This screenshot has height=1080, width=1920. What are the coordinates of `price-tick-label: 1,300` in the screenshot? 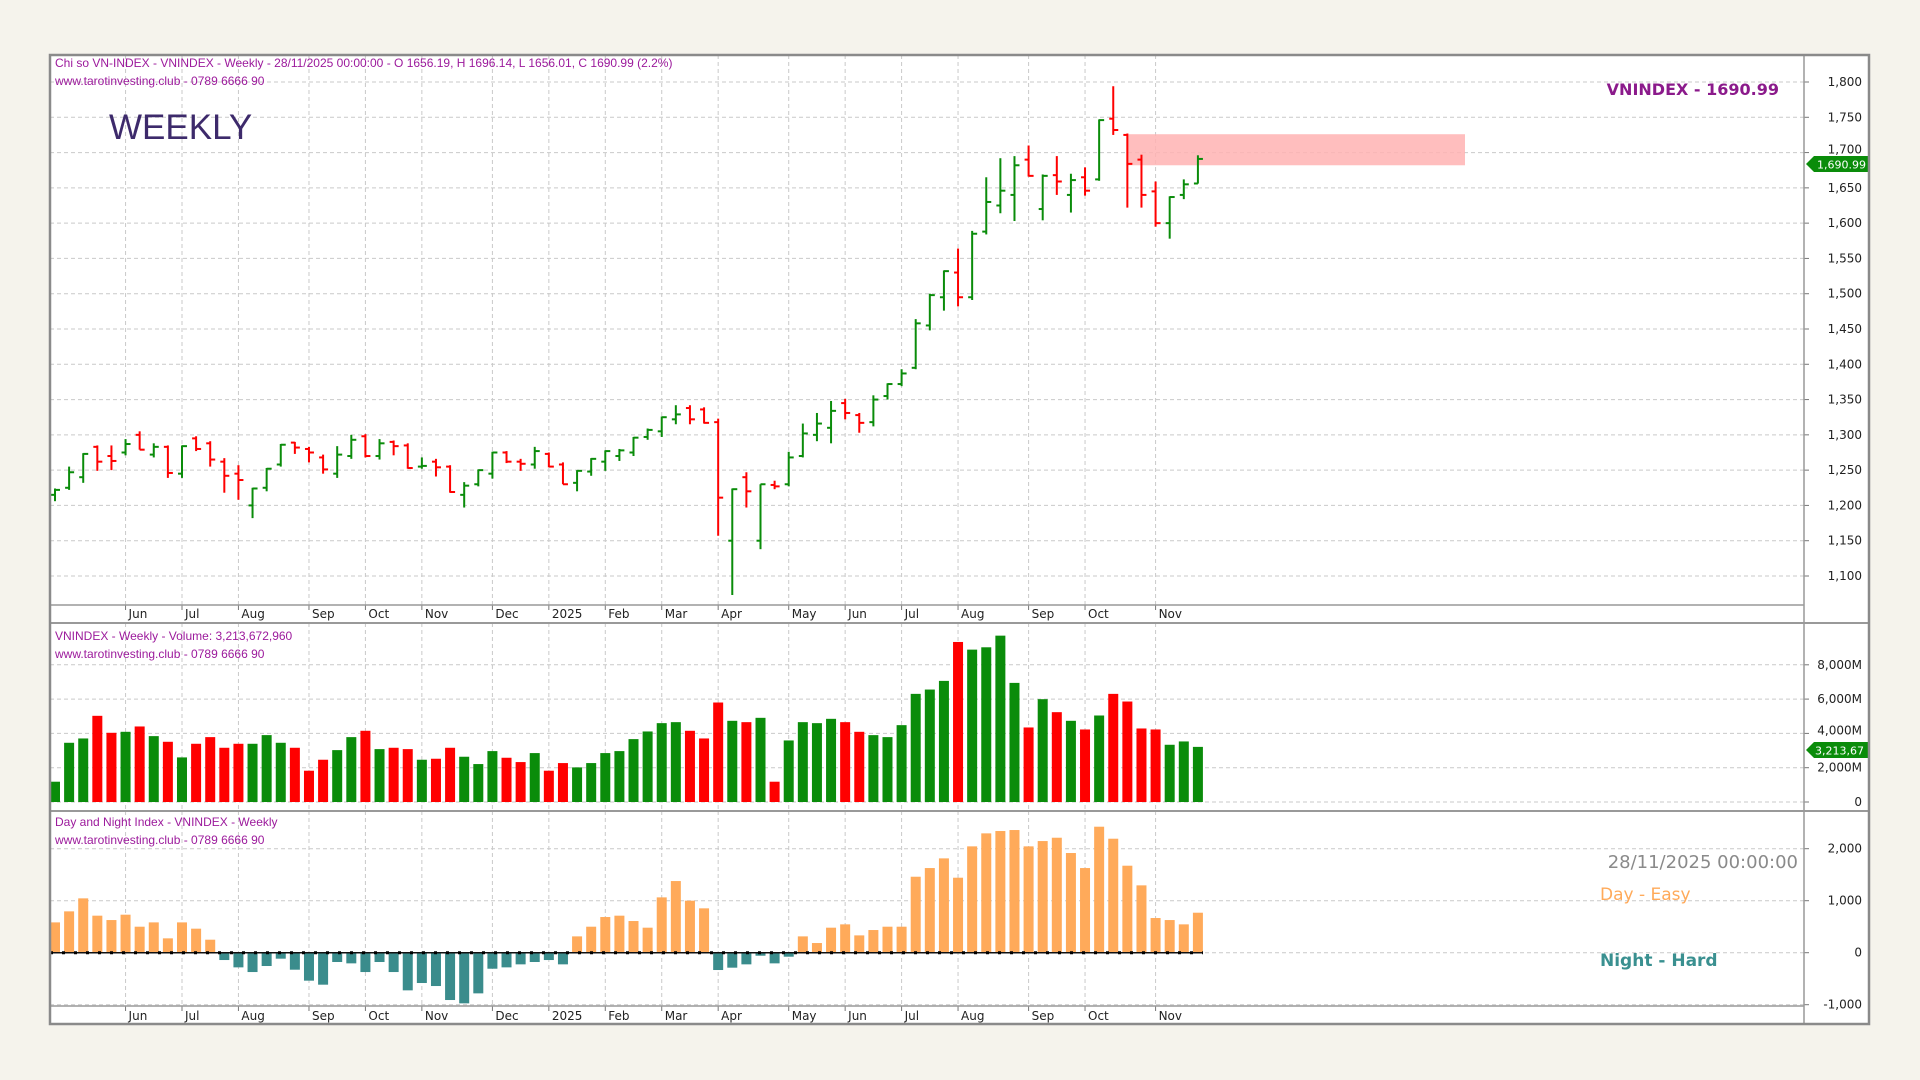 It's located at (1845, 435).